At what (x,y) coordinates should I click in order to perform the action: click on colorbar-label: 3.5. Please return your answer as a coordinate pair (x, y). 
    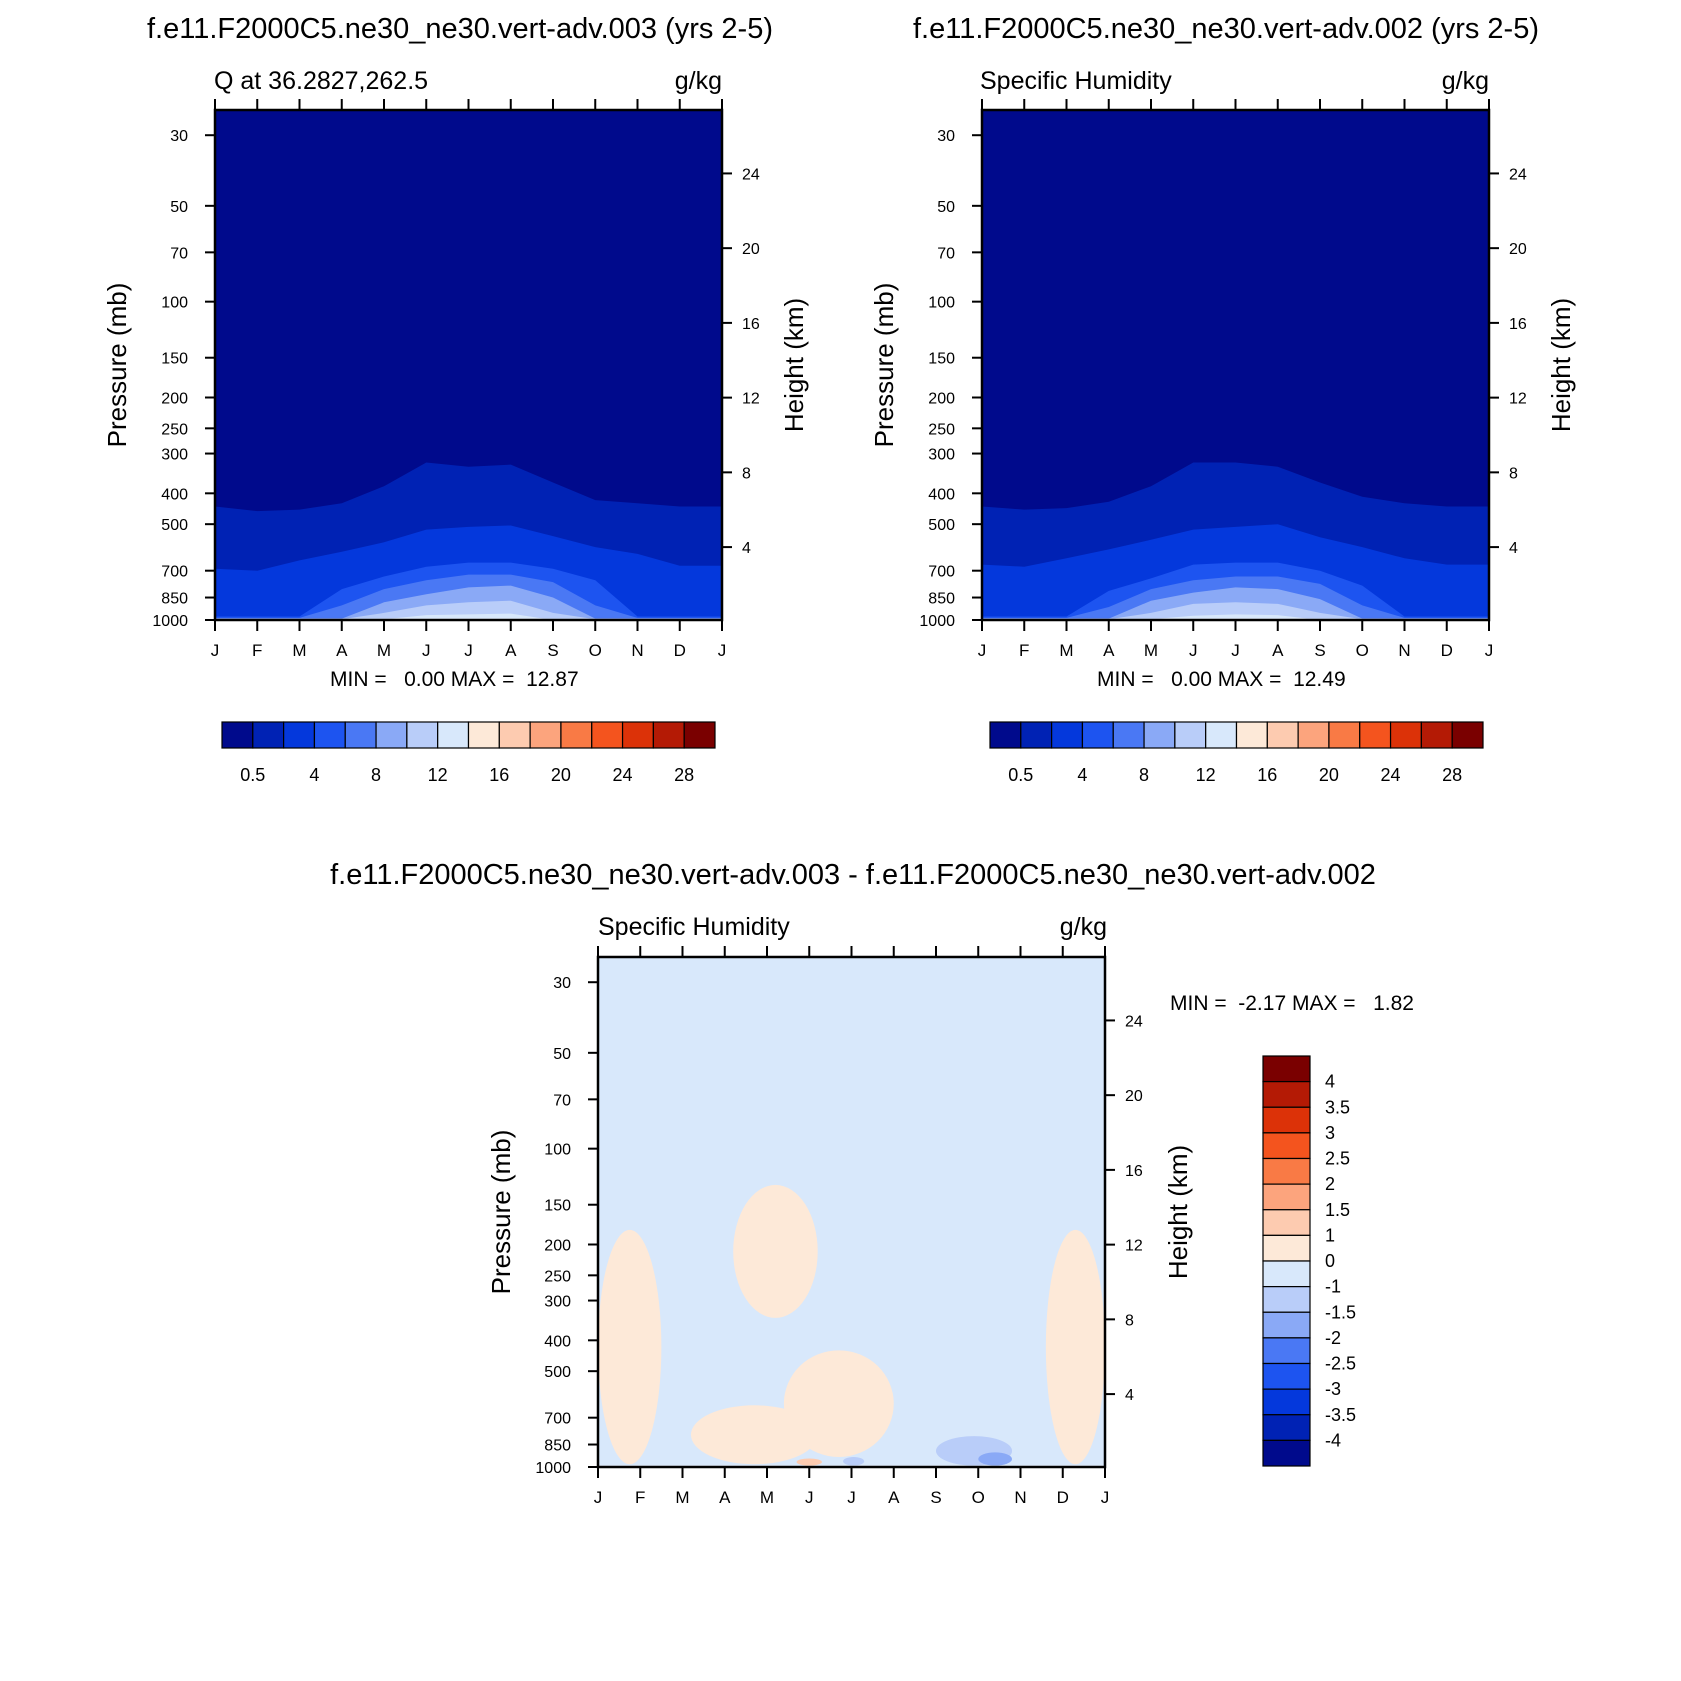
    Looking at the image, I should click on (1337, 1107).